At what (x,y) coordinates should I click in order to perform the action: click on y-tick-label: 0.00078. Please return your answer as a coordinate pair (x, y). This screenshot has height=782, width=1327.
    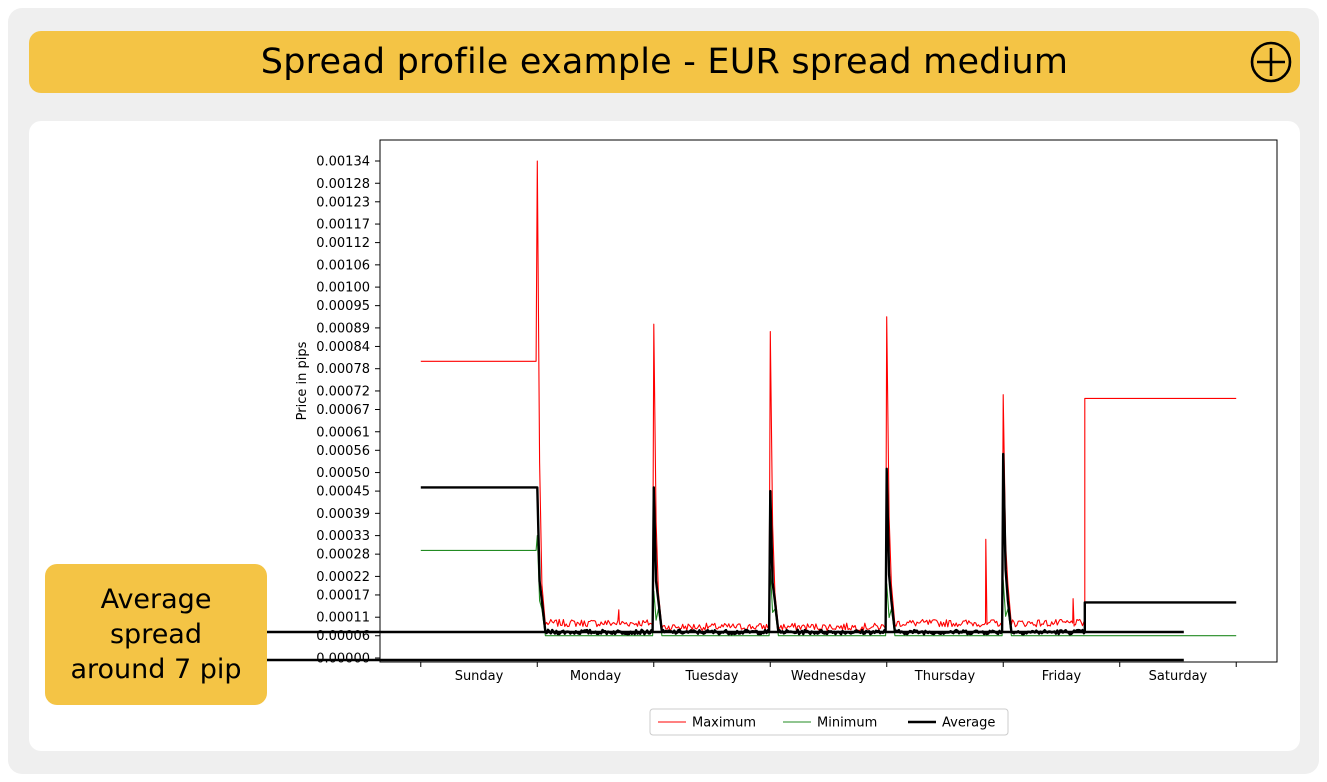
    Looking at the image, I should click on (343, 369).